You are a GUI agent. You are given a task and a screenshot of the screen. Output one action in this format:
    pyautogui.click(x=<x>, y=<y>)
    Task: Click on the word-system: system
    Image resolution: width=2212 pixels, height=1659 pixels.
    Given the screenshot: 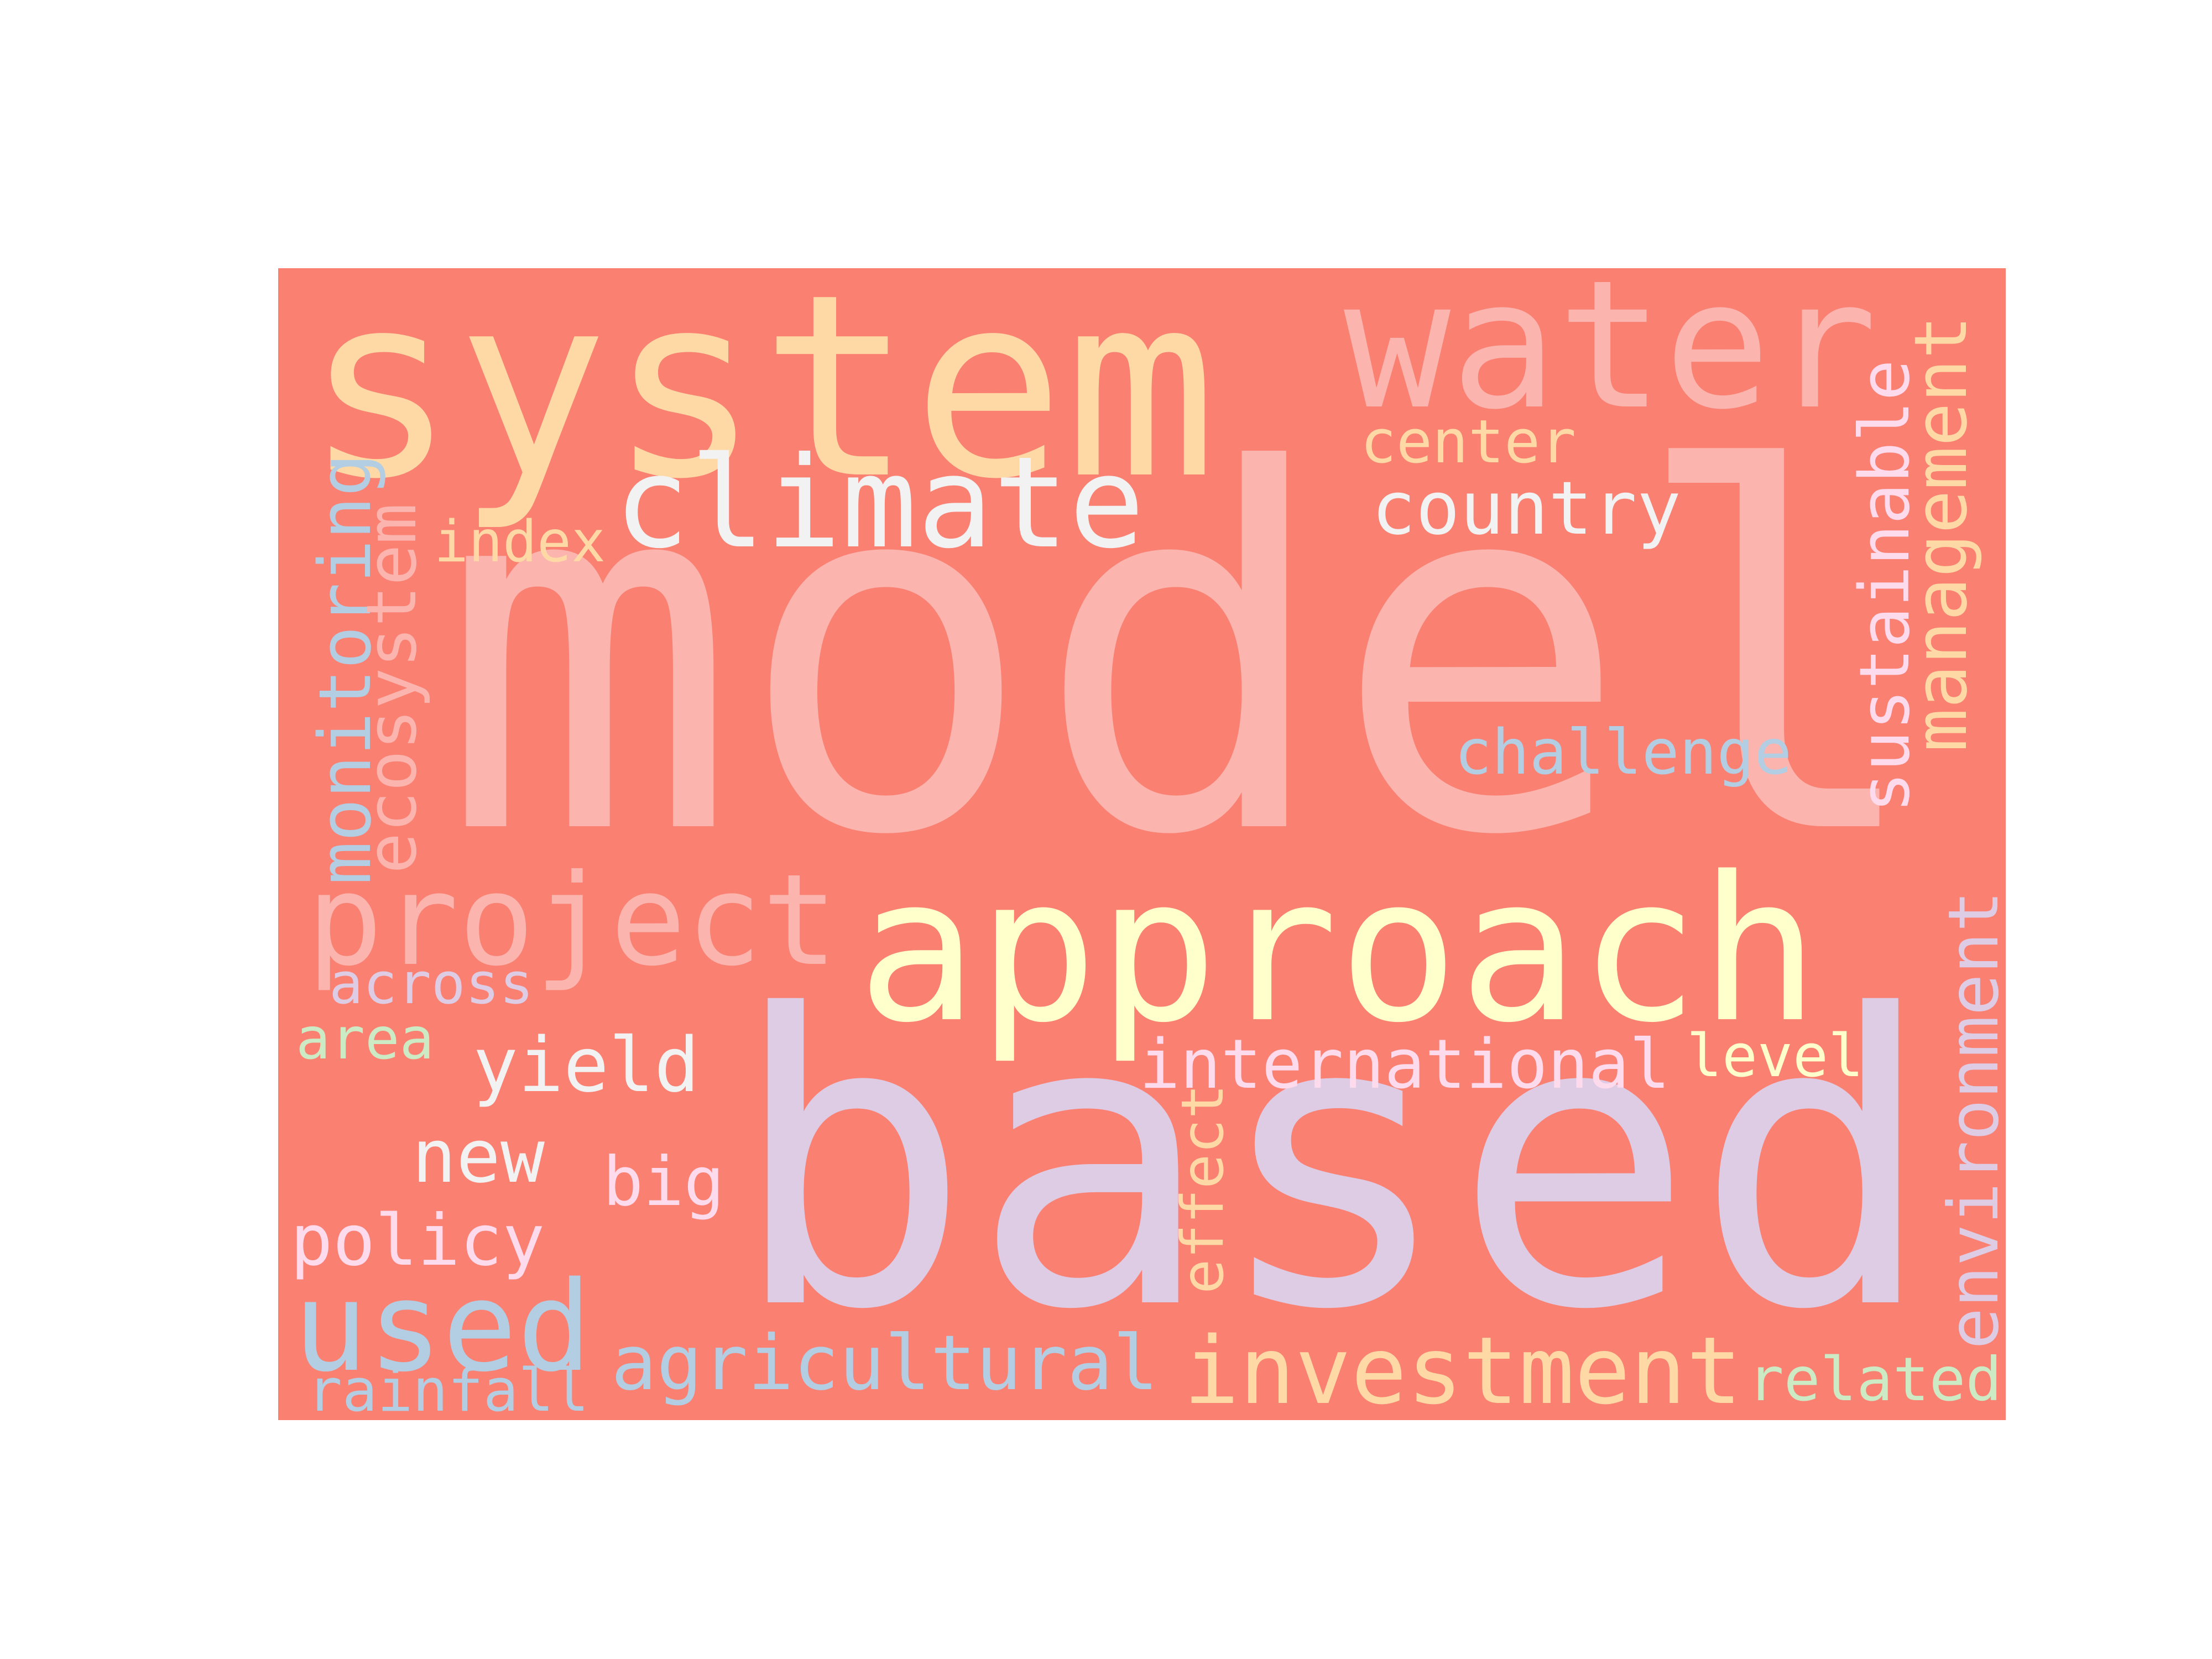 What is the action you would take?
    pyautogui.click(x=761, y=401)
    